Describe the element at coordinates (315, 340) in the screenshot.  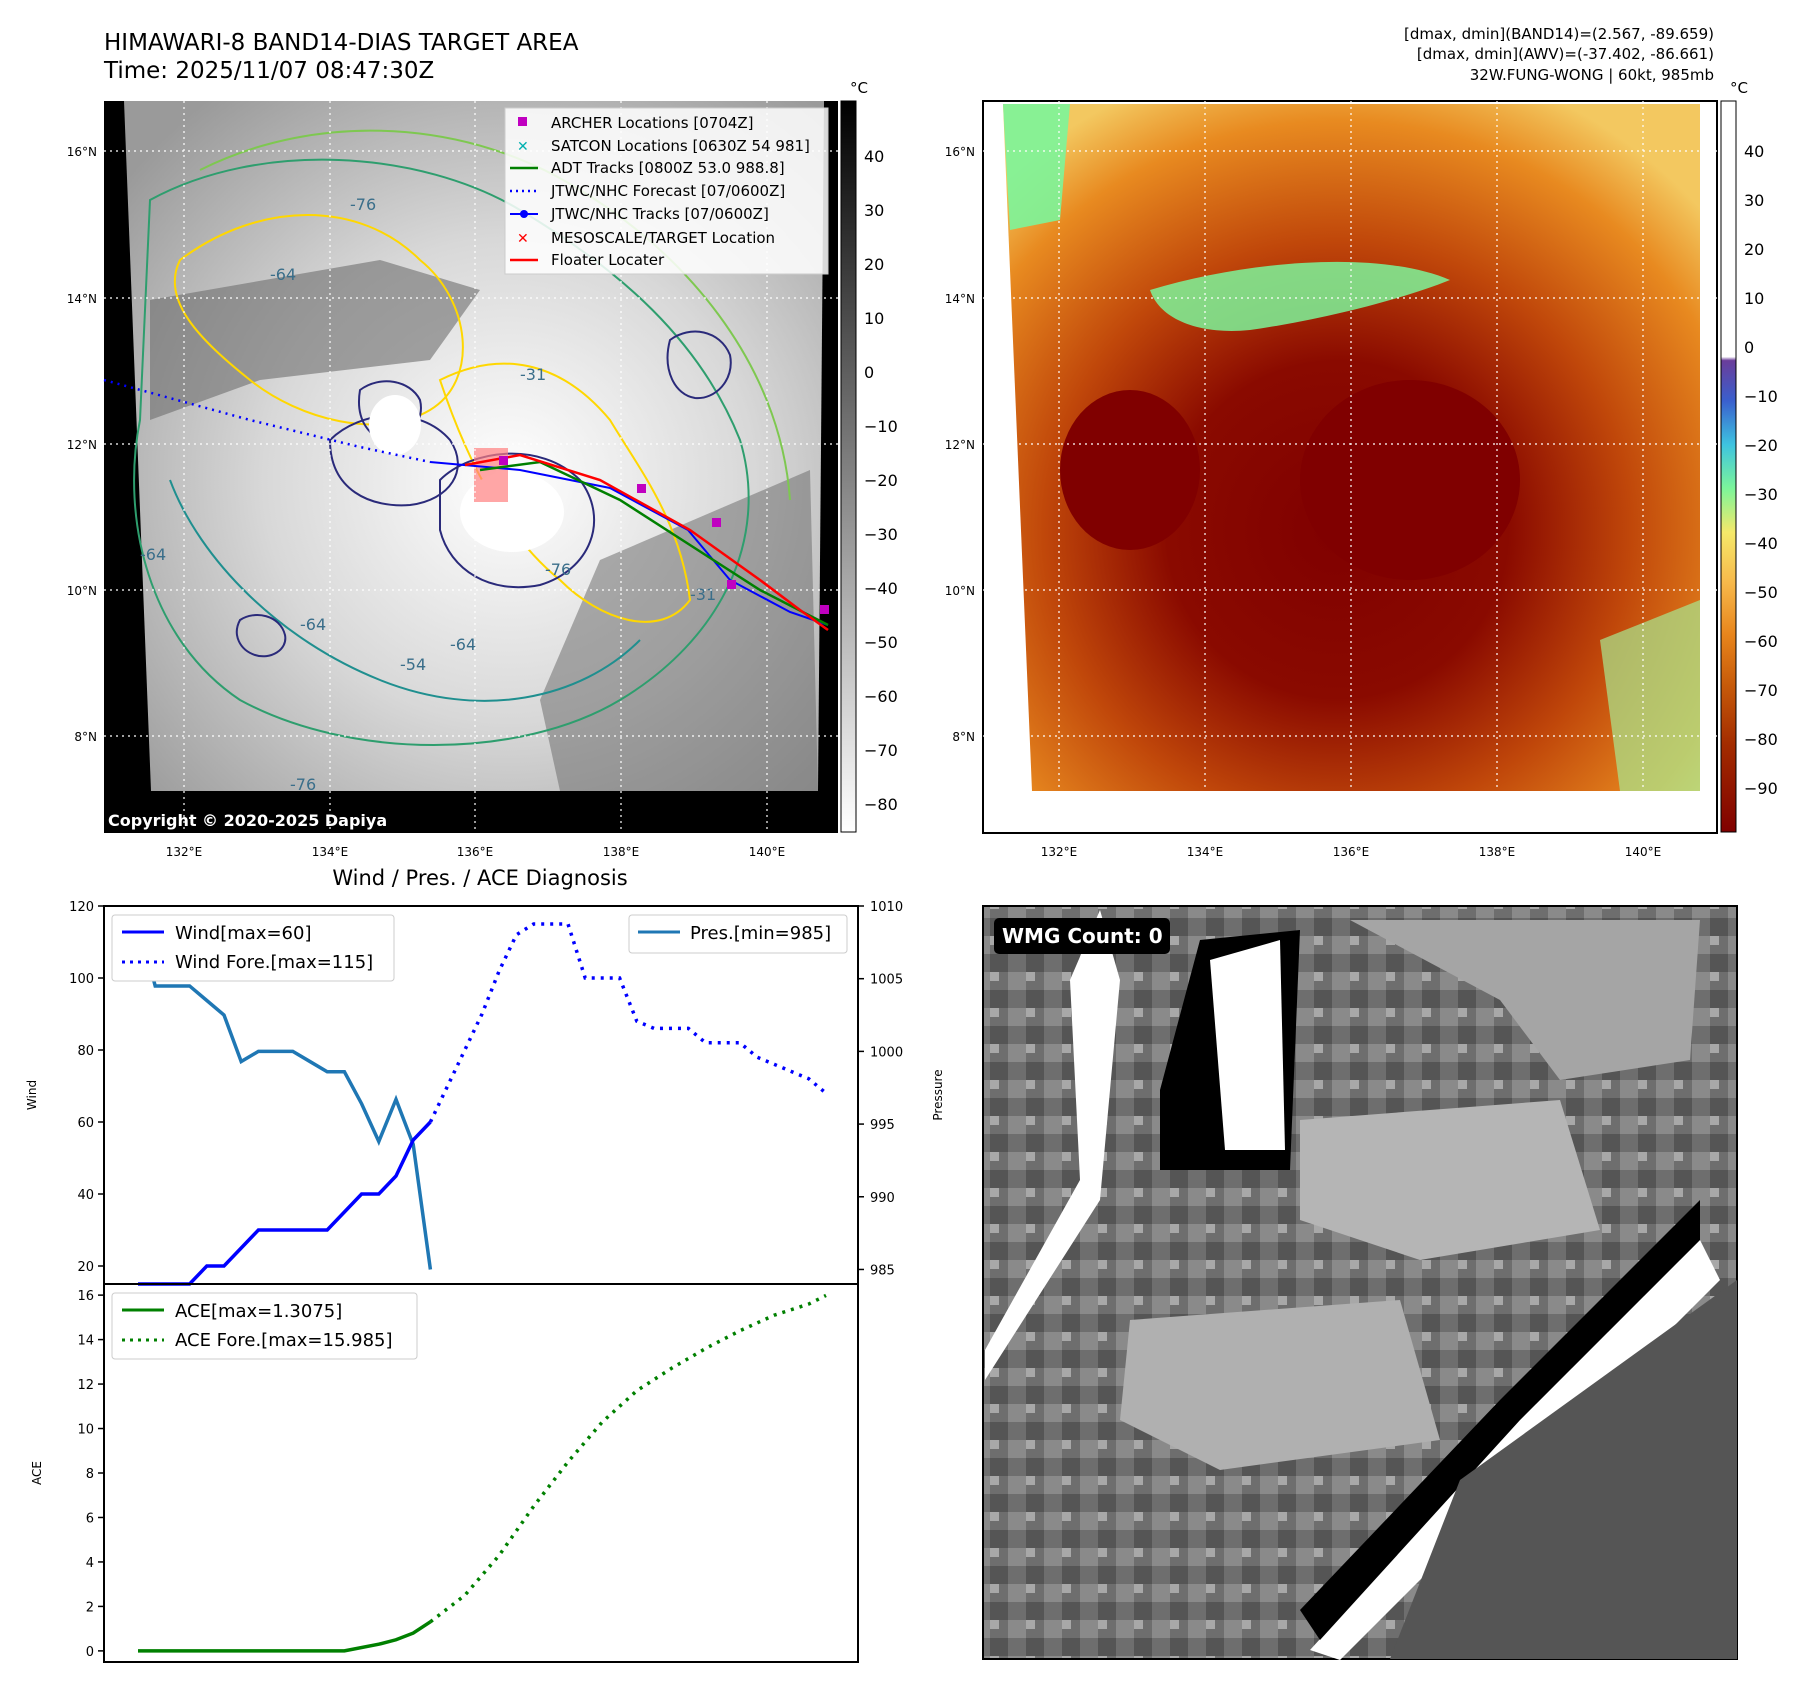
I see `ir-imagery-band` at that location.